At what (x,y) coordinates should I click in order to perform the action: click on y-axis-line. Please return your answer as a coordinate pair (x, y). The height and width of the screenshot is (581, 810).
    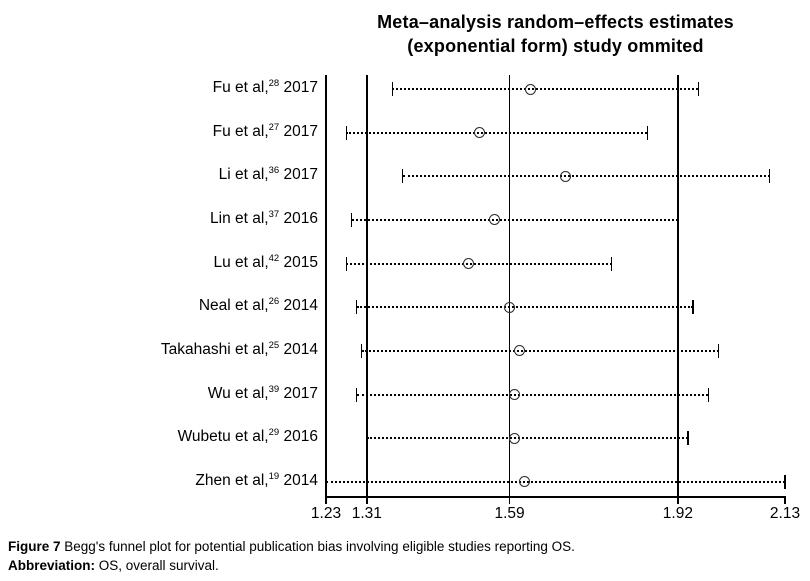
    Looking at the image, I should click on (326, 285).